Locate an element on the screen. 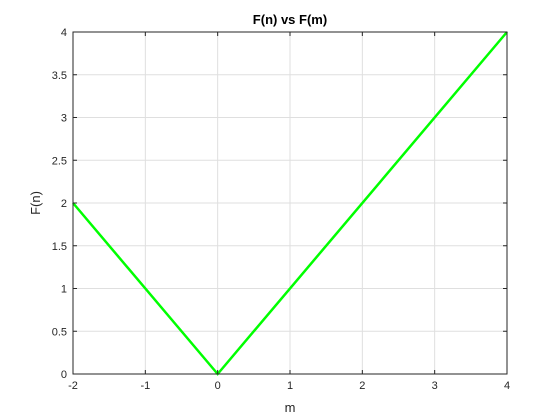  y-tick-label: 1.5 is located at coordinates (59, 247).